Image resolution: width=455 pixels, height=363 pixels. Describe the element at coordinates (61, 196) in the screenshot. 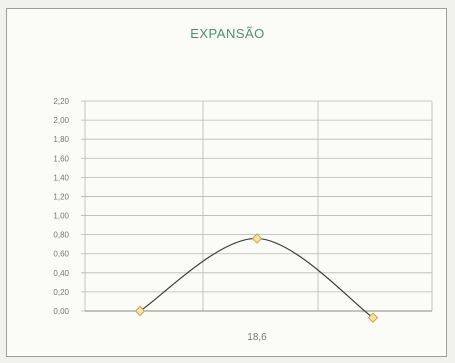

I see `y-tick-label: 1,20` at that location.